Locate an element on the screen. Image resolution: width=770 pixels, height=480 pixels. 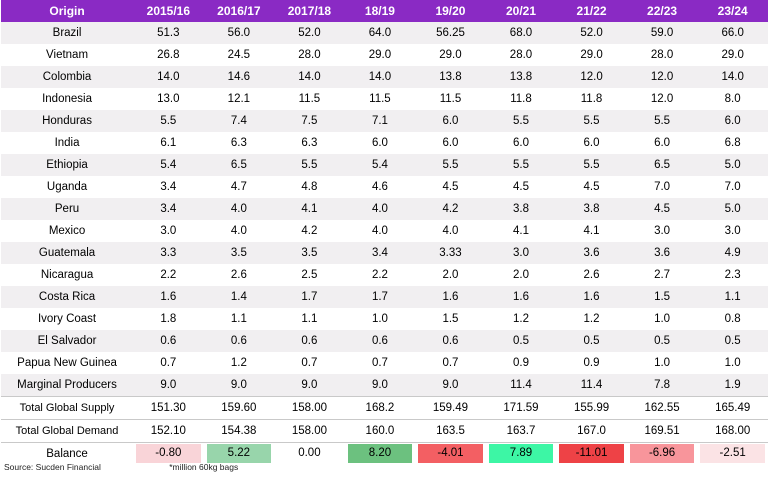
production-value: 12.0 is located at coordinates (662, 99).